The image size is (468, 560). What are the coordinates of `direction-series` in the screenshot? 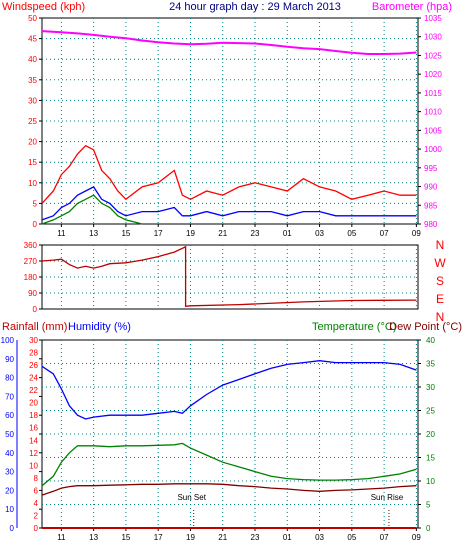 It's located at (229, 276).